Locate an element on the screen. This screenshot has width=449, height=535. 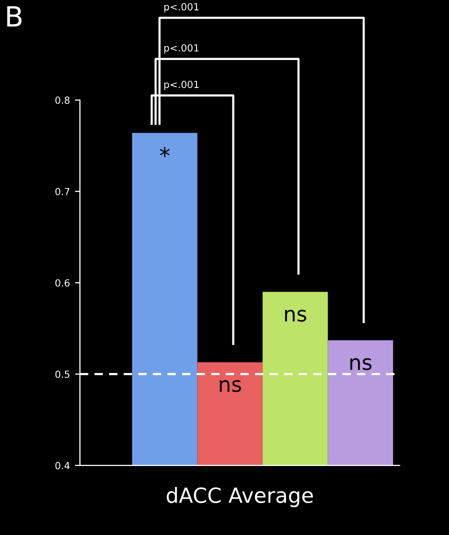
chart-title: B is located at coordinates (14, 16).